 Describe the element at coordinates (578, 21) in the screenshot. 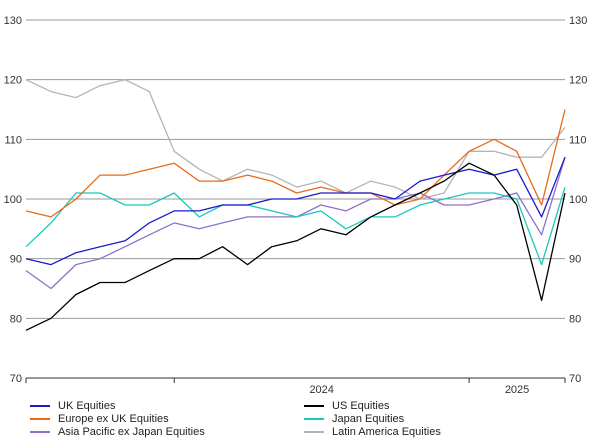

I see `y-tick-label-right: 130` at that location.